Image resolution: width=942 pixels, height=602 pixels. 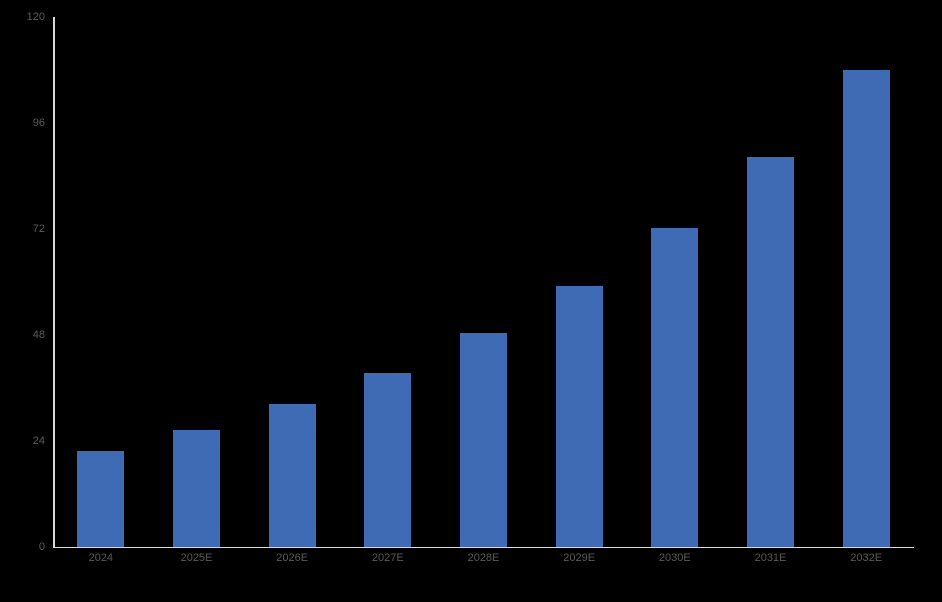 I want to click on bar-2026E: 32.4, so click(x=292, y=475).